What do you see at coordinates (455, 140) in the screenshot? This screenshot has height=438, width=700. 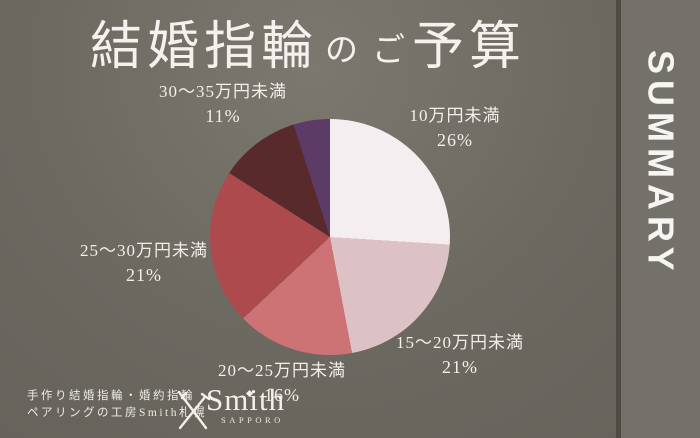 I see `pie-label-pct: 26%` at bounding box center [455, 140].